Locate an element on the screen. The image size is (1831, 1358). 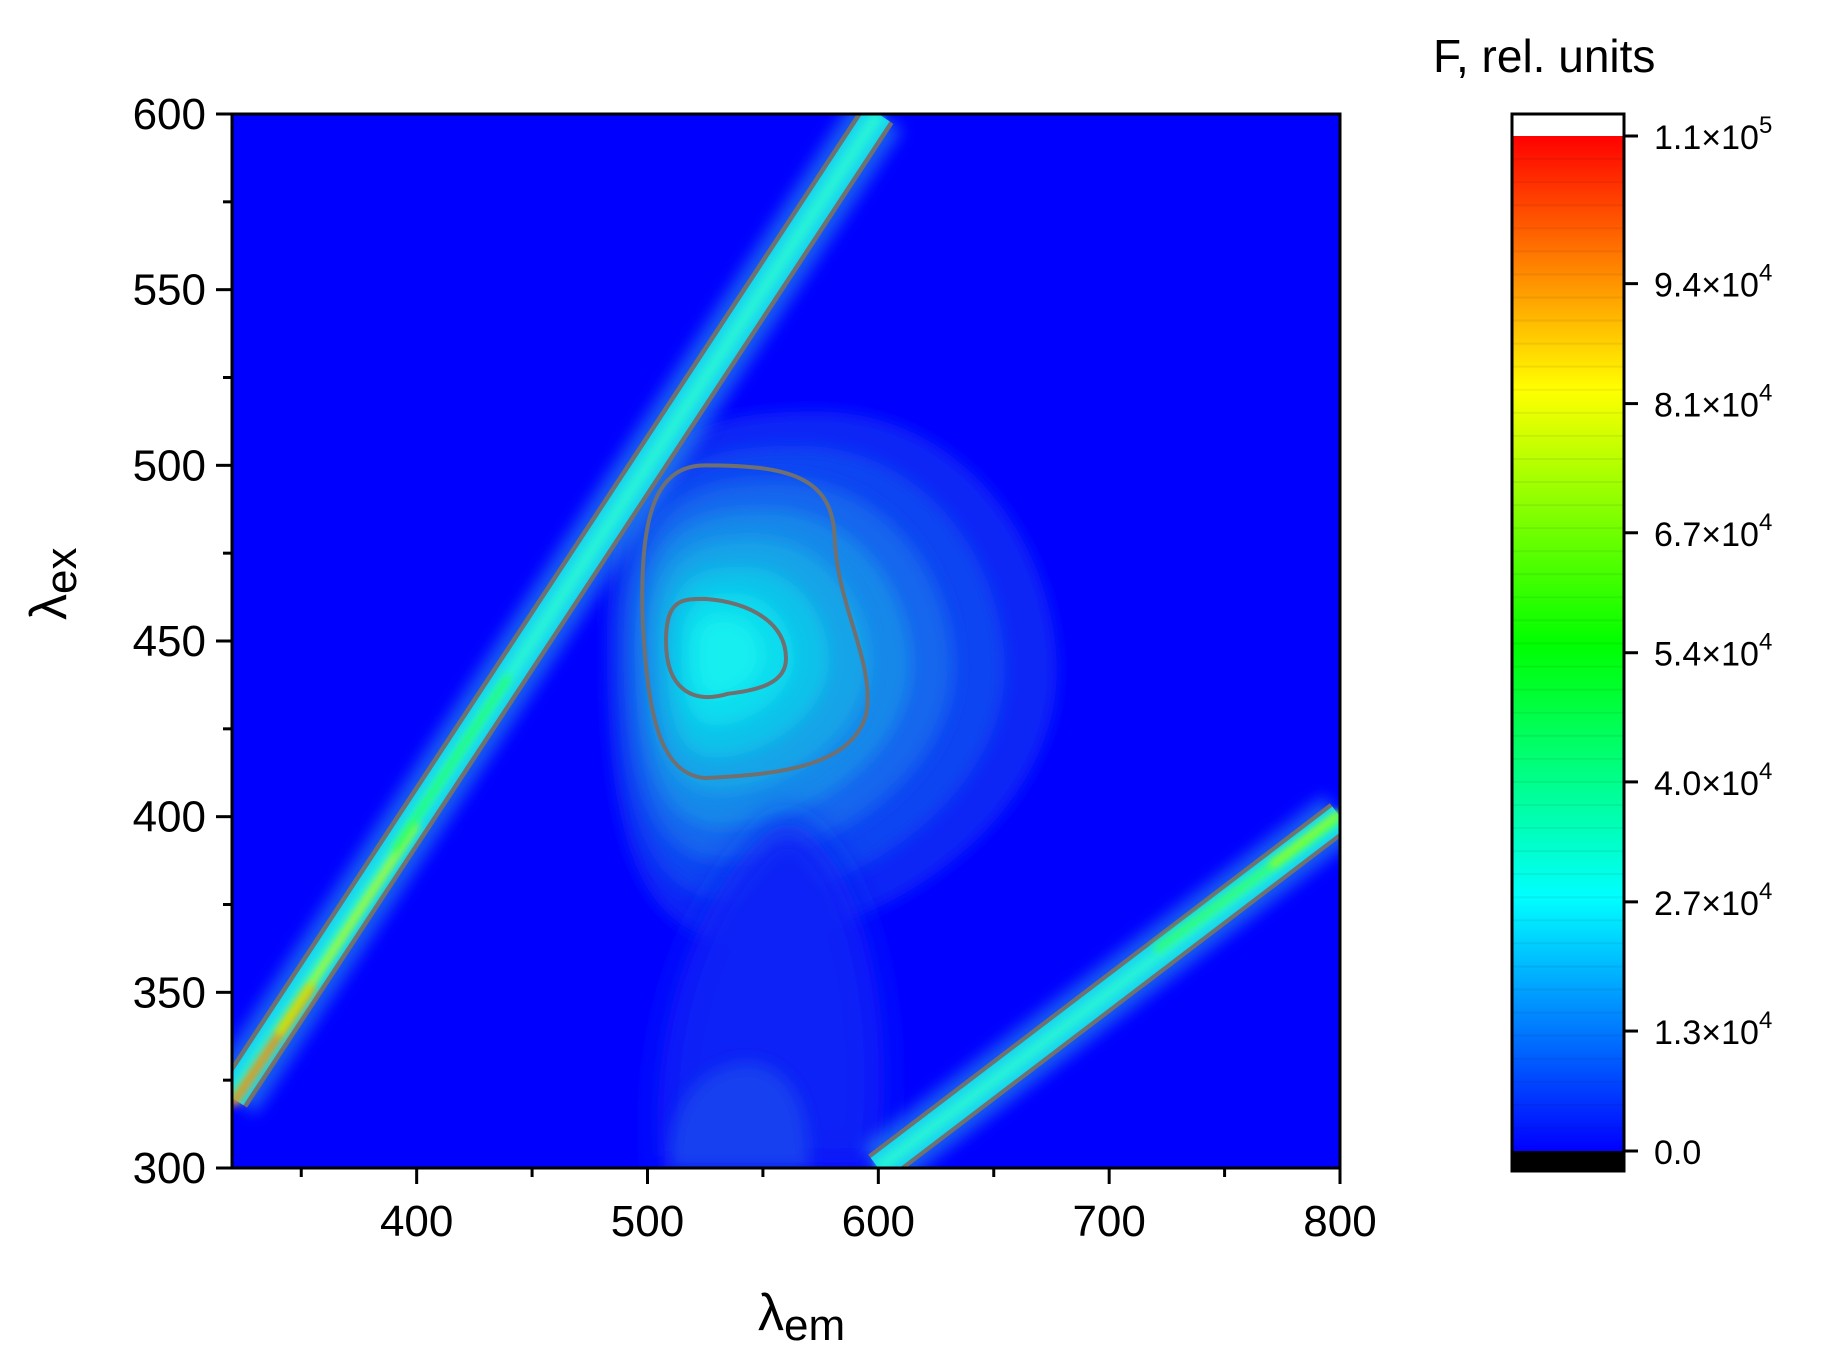
y-axis-title-sub: ex is located at coordinates (61, 571).